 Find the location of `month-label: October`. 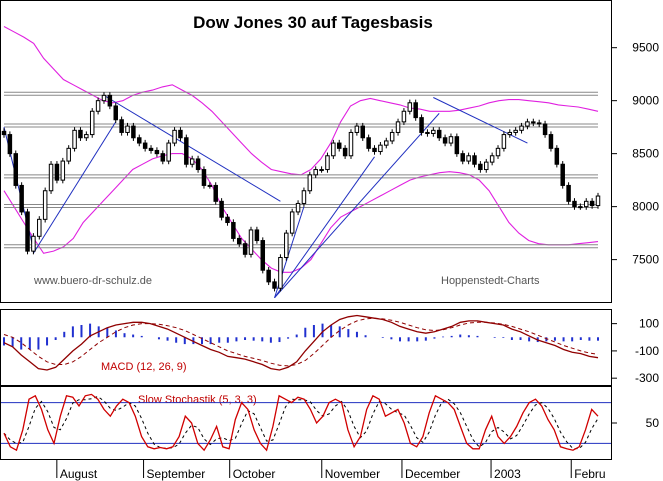

month-label: October is located at coordinates (254, 474).